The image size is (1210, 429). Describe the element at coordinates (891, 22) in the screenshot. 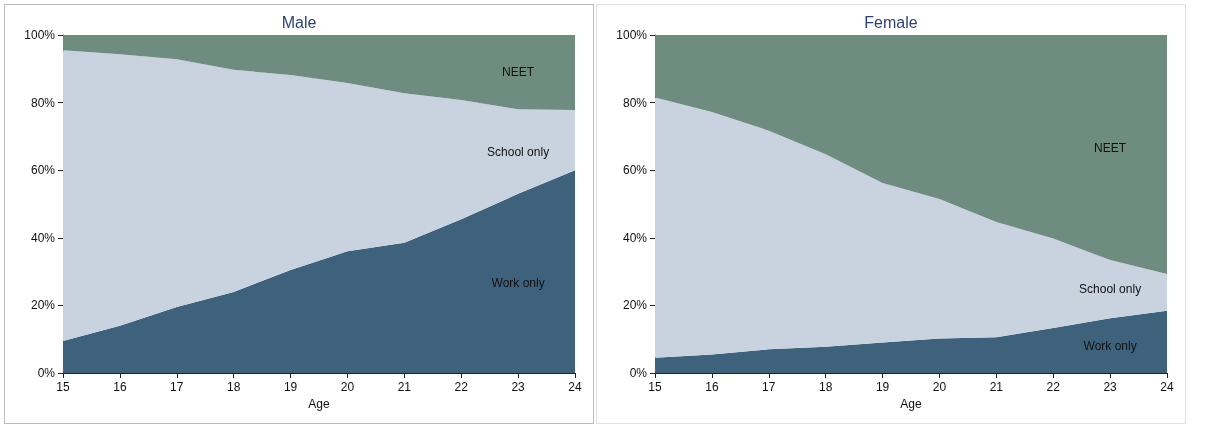

I see `chart-title: Female` at that location.